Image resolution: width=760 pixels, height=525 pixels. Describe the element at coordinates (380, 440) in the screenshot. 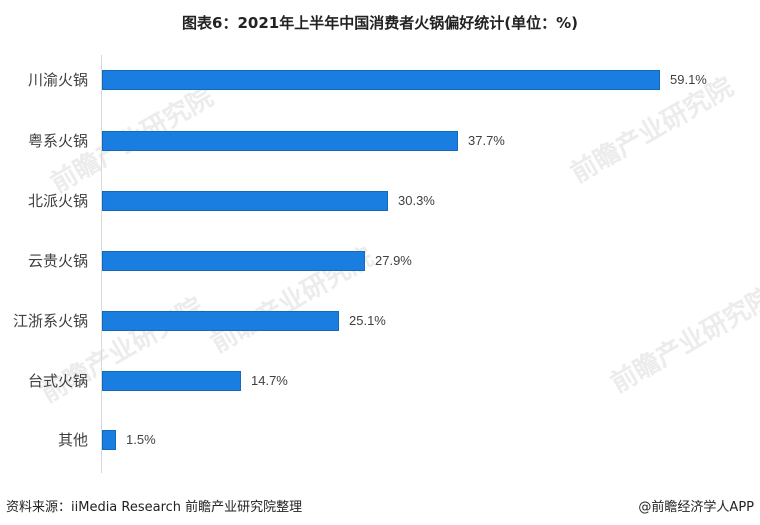

I see `bar-row: 其他 1.5%` at that location.